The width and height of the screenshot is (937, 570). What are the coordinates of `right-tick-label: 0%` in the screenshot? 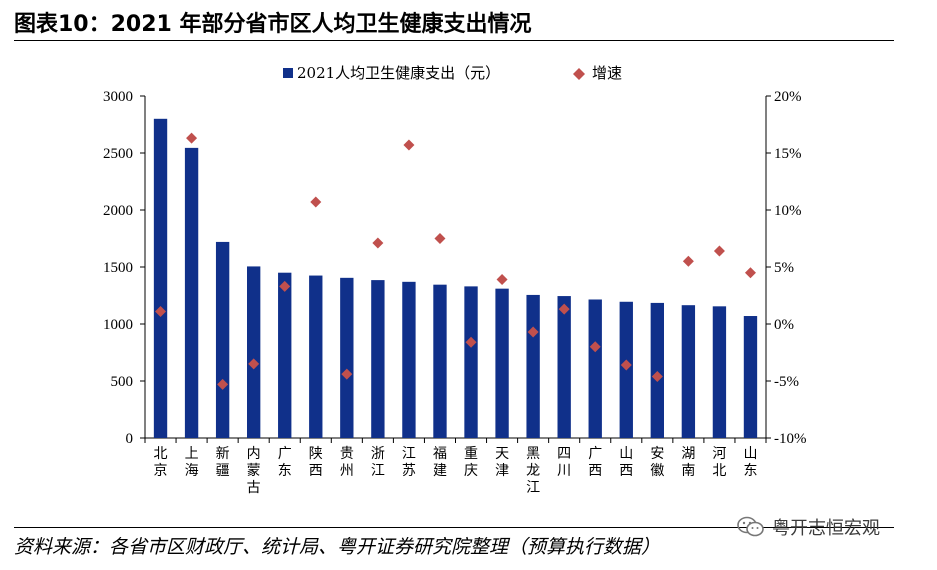 It's located at (784, 325).